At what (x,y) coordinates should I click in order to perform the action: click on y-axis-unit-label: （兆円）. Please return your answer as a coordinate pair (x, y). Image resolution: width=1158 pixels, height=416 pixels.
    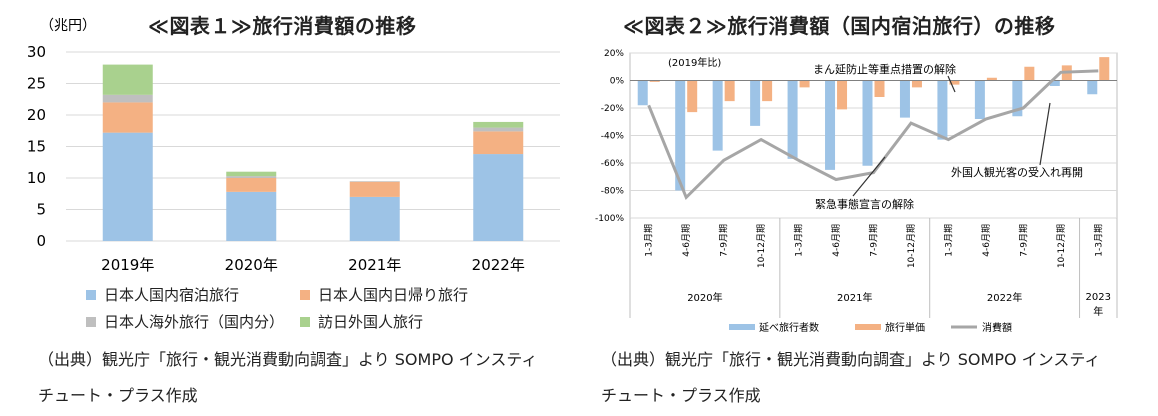
    Looking at the image, I should click on (68, 26).